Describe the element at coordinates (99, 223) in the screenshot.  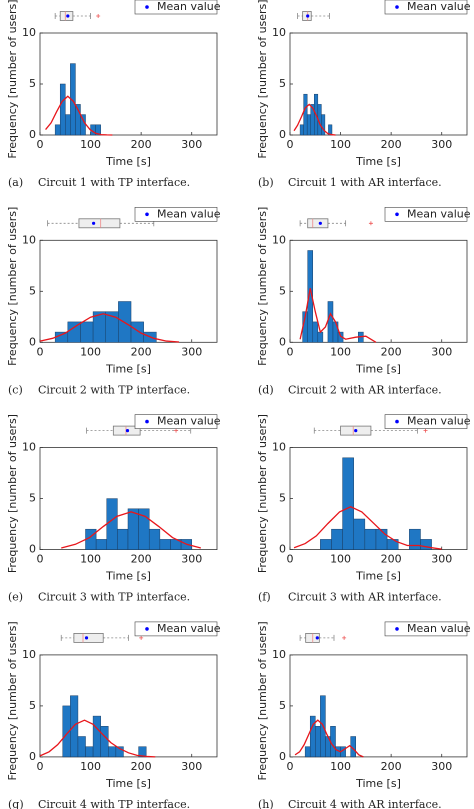
I see `box` at that location.